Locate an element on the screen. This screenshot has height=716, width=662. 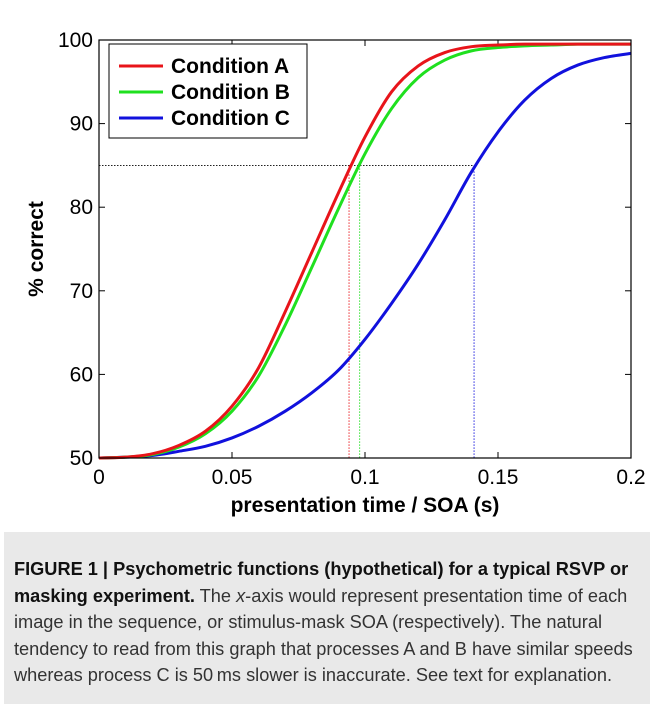
y-tick-label: 50 is located at coordinates (81, 458).